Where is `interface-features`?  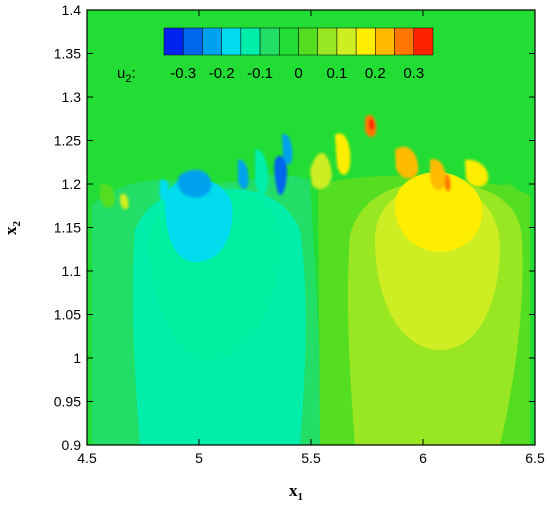 interface-features is located at coordinates (310, 162).